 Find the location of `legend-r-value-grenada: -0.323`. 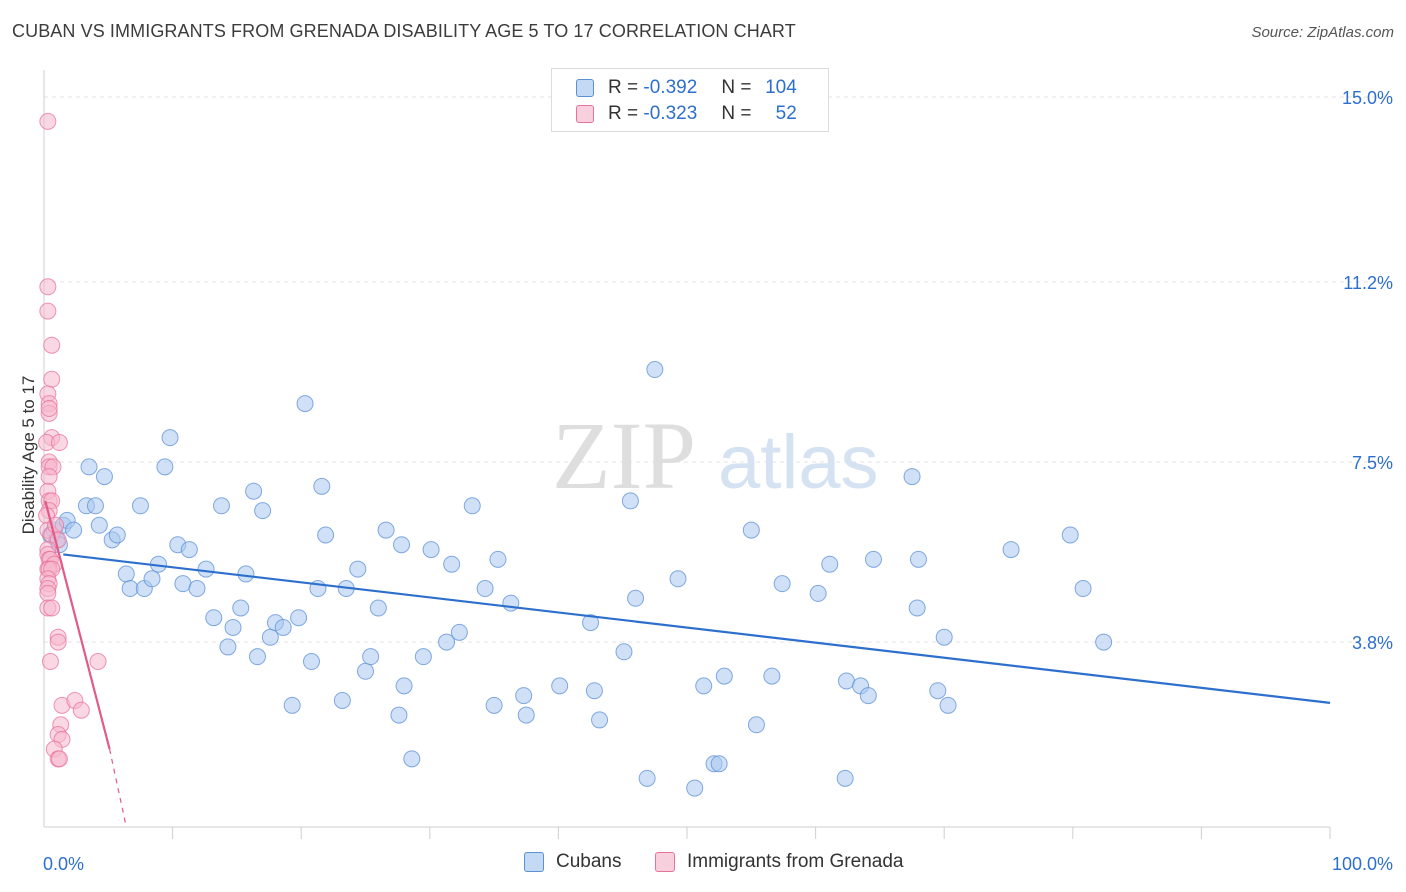

legend-r-value-grenada: -0.323 is located at coordinates (670, 113).